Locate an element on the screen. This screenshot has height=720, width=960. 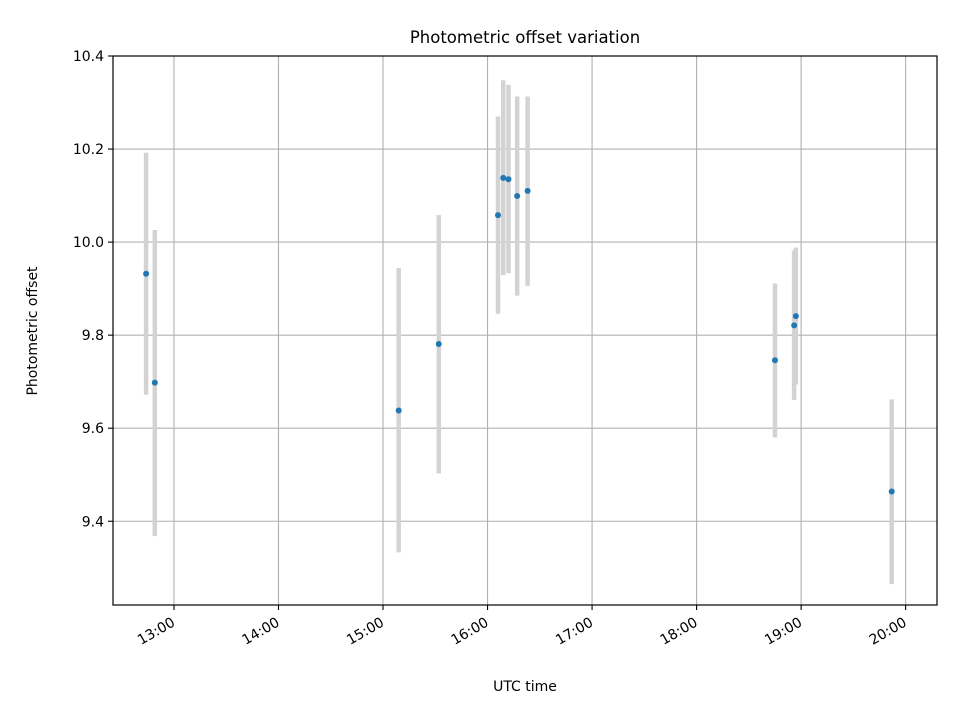
y-tick-label: 9.6 is located at coordinates (93, 429).